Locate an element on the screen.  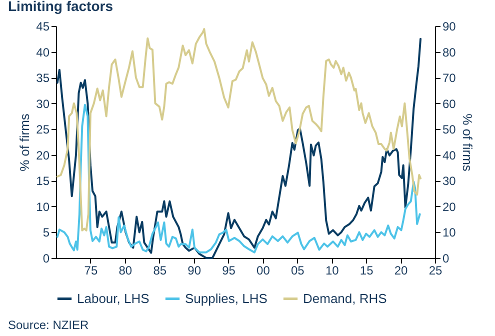
source-note: Source: NZIER is located at coordinates (48, 325).